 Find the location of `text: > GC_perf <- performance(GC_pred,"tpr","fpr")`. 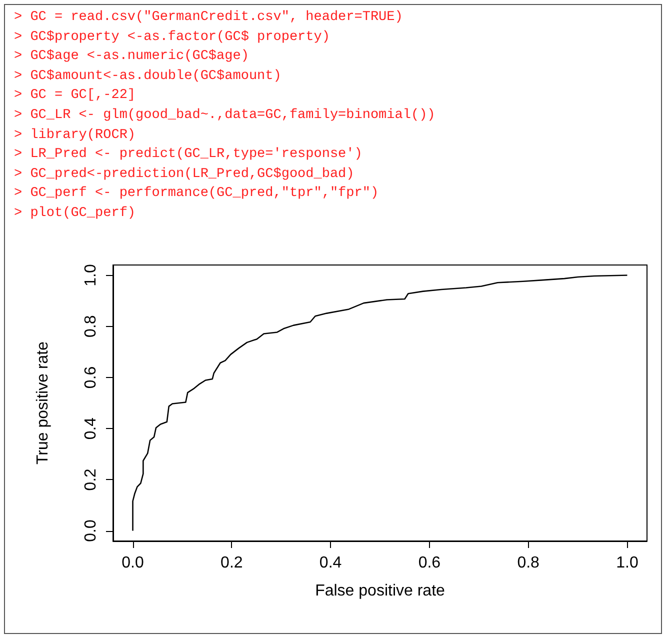

text: > GC_perf <- performance(GC_pred,"tpr","fpr") is located at coordinates (197, 194).